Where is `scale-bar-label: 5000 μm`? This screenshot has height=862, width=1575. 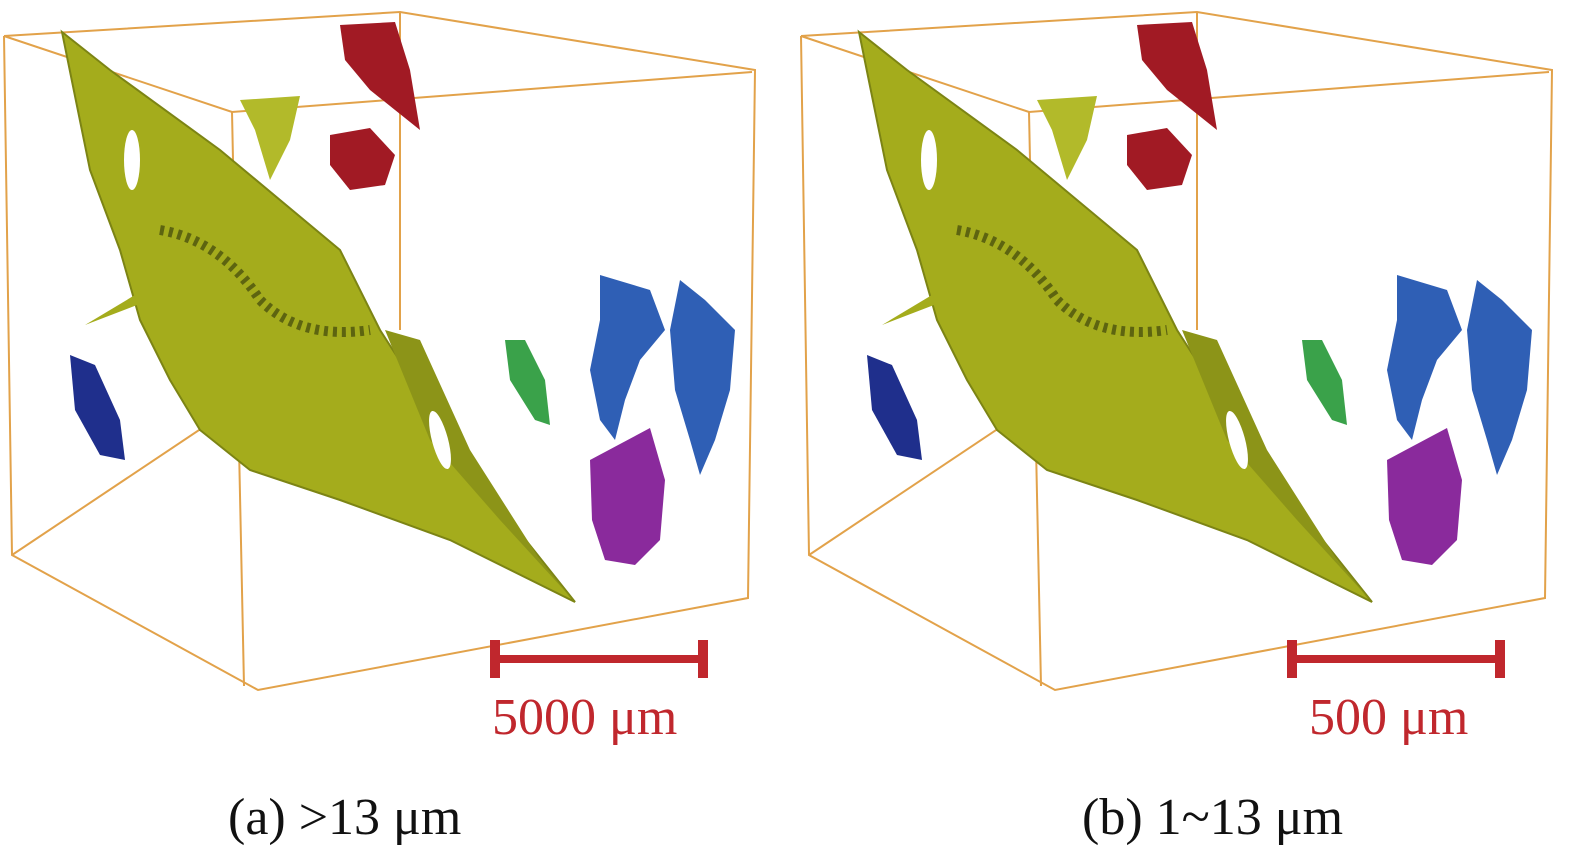
scale-bar-label: 5000 μm is located at coordinates (585, 717).